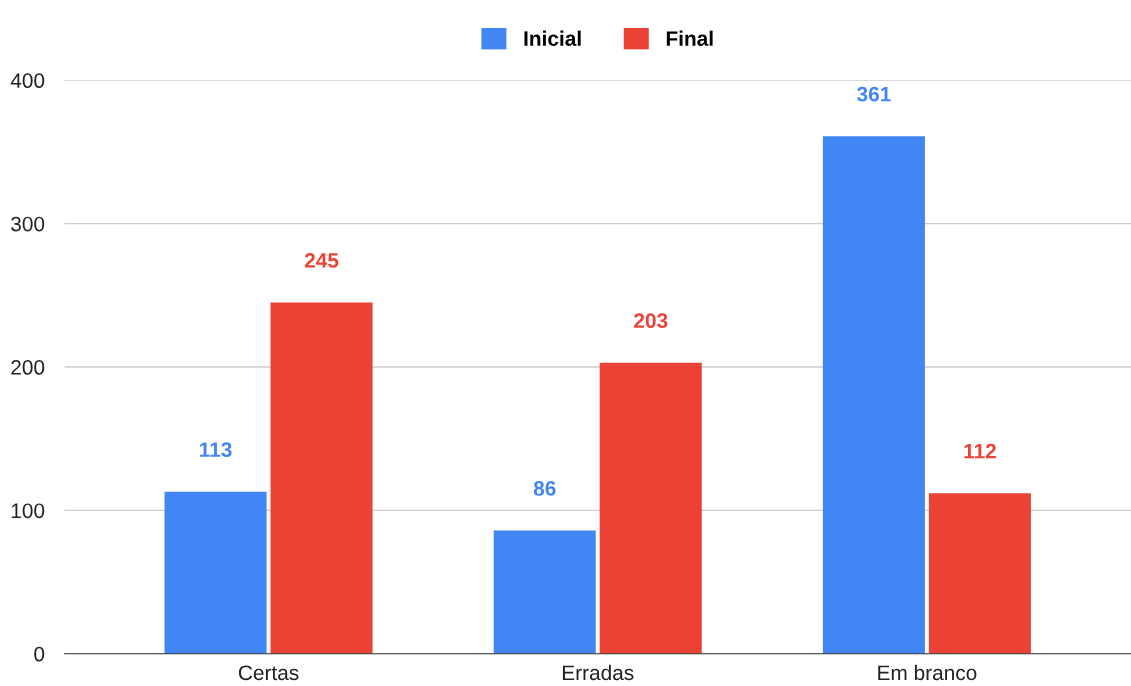  I want to click on legend-label: Inicial, so click(552, 38).